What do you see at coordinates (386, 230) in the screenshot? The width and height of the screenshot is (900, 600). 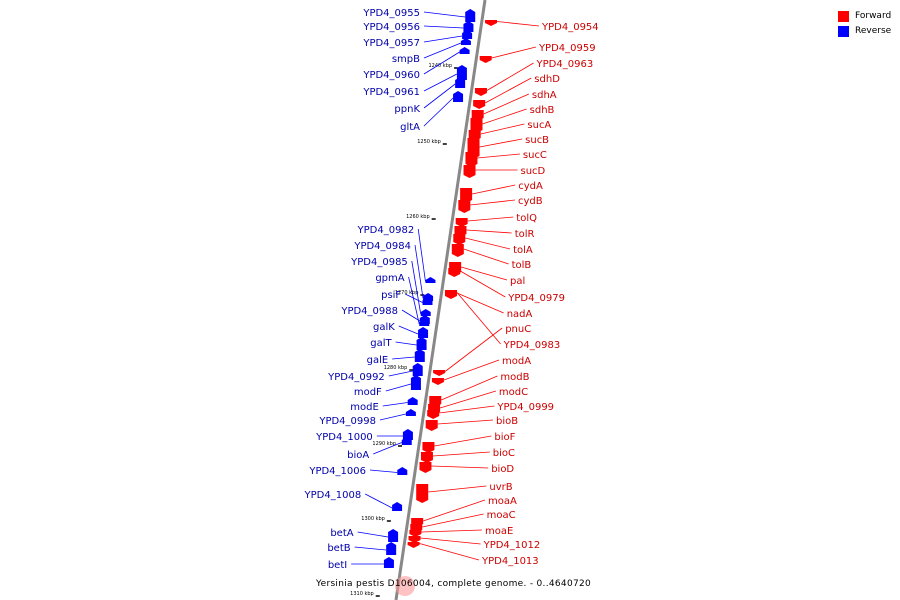 I see `reverse-gene-label: YPD4_0982` at bounding box center [386, 230].